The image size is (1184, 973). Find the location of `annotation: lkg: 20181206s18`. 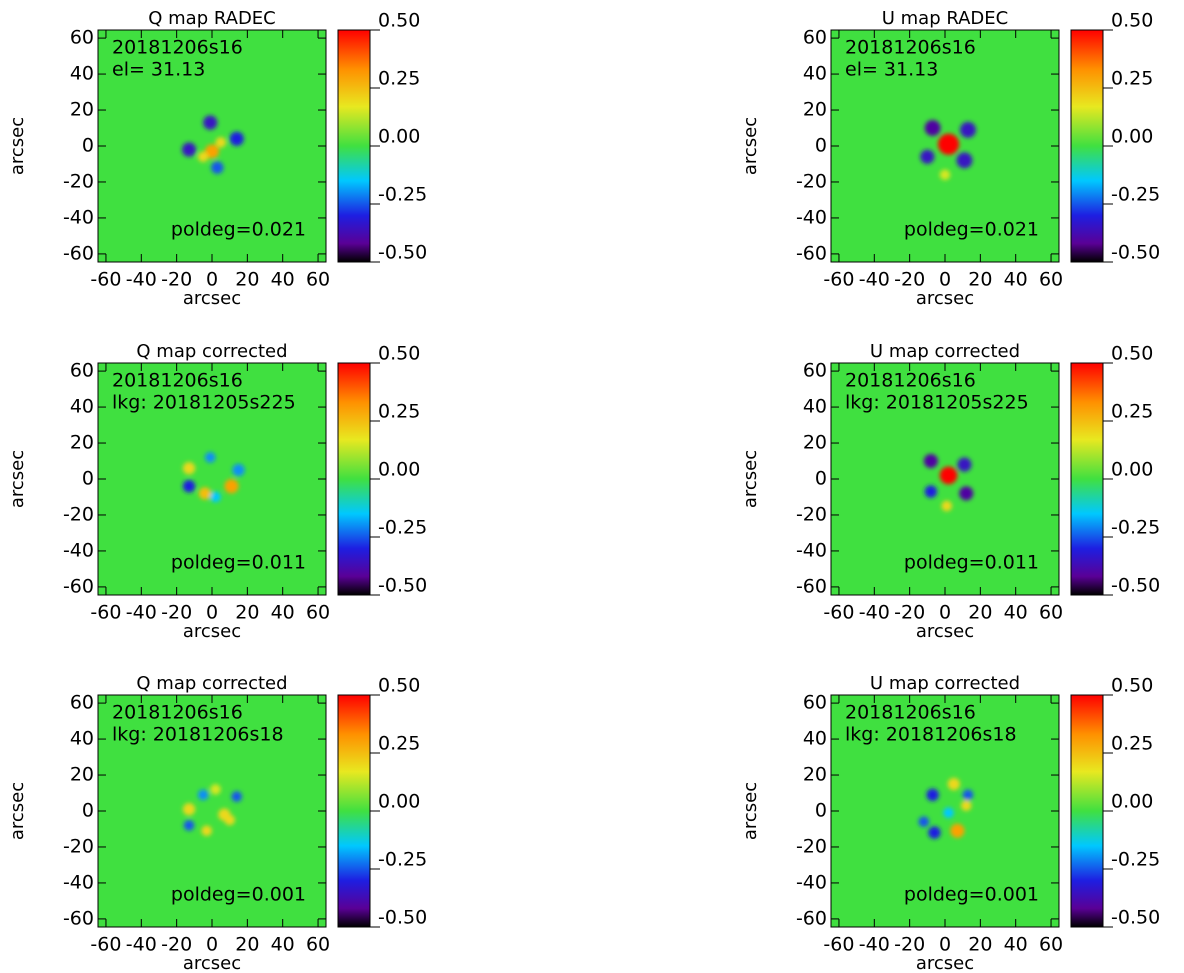

annotation: lkg: 20181206s18 is located at coordinates (931, 735).